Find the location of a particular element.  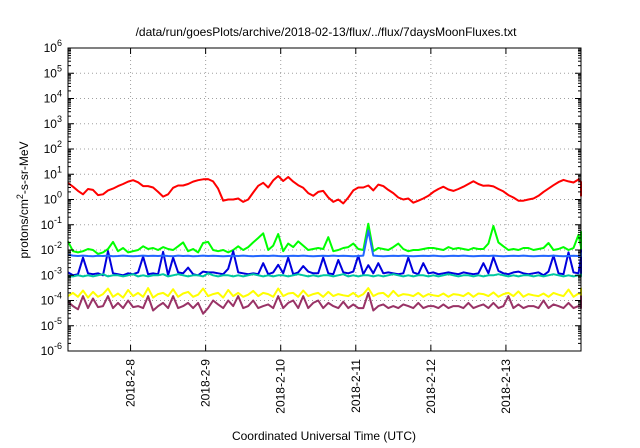

y-tick-label: 10⁻² is located at coordinates (51, 248).